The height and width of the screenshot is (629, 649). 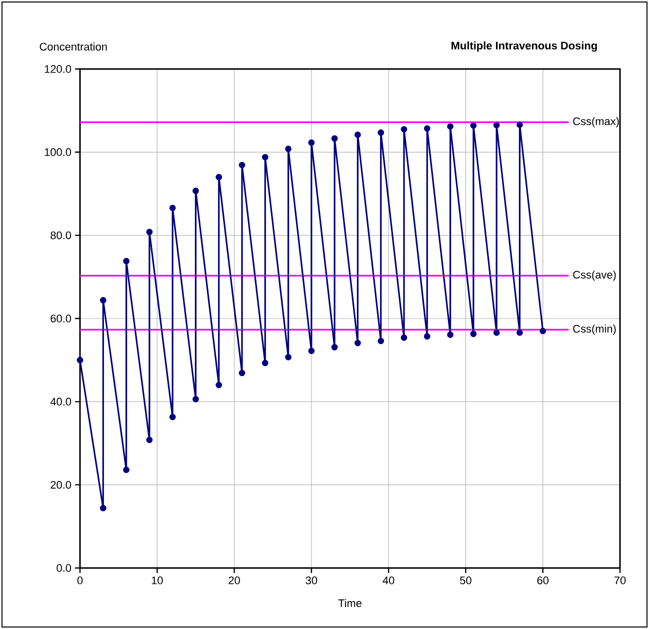 What do you see at coordinates (61, 318) in the screenshot?
I see `y-tick-label: 60.0` at bounding box center [61, 318].